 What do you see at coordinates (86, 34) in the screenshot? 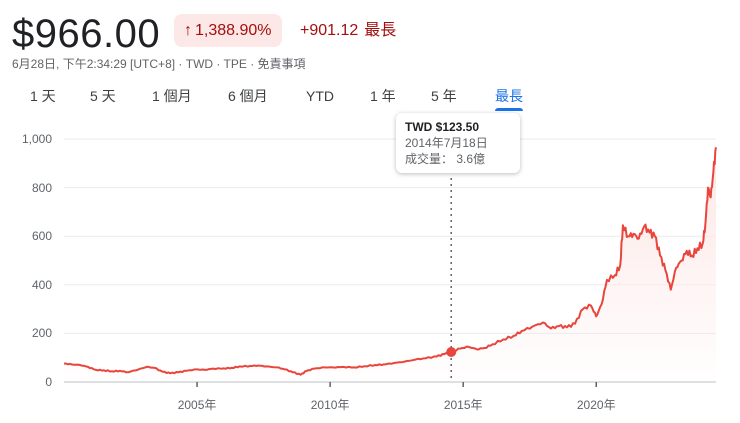
I see `current-price: $966.00` at bounding box center [86, 34].